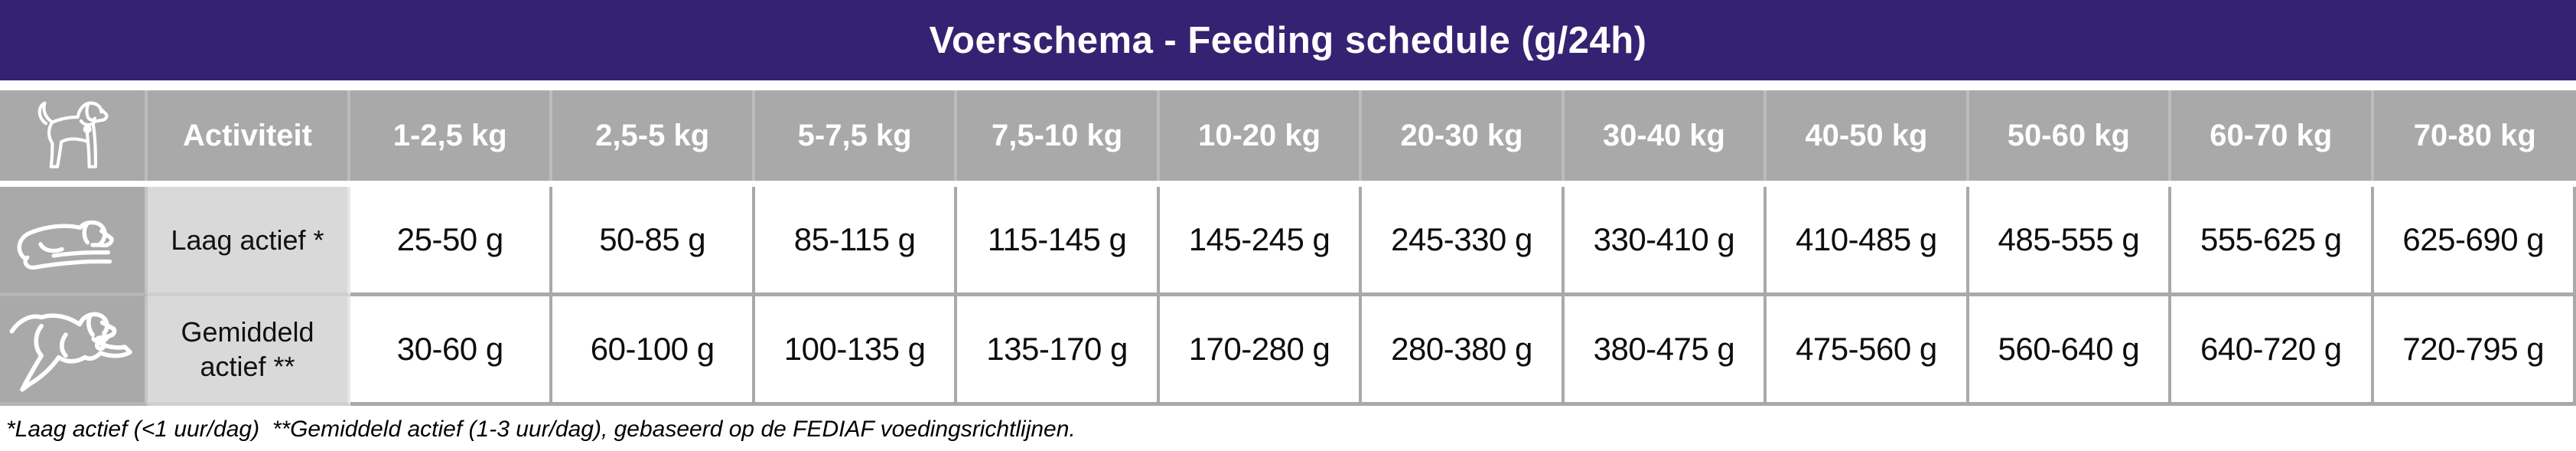 The width and height of the screenshot is (2576, 451). Describe the element at coordinates (856, 135) in the screenshot. I see `column-header-weight-3: 5-7,5 kg` at that location.